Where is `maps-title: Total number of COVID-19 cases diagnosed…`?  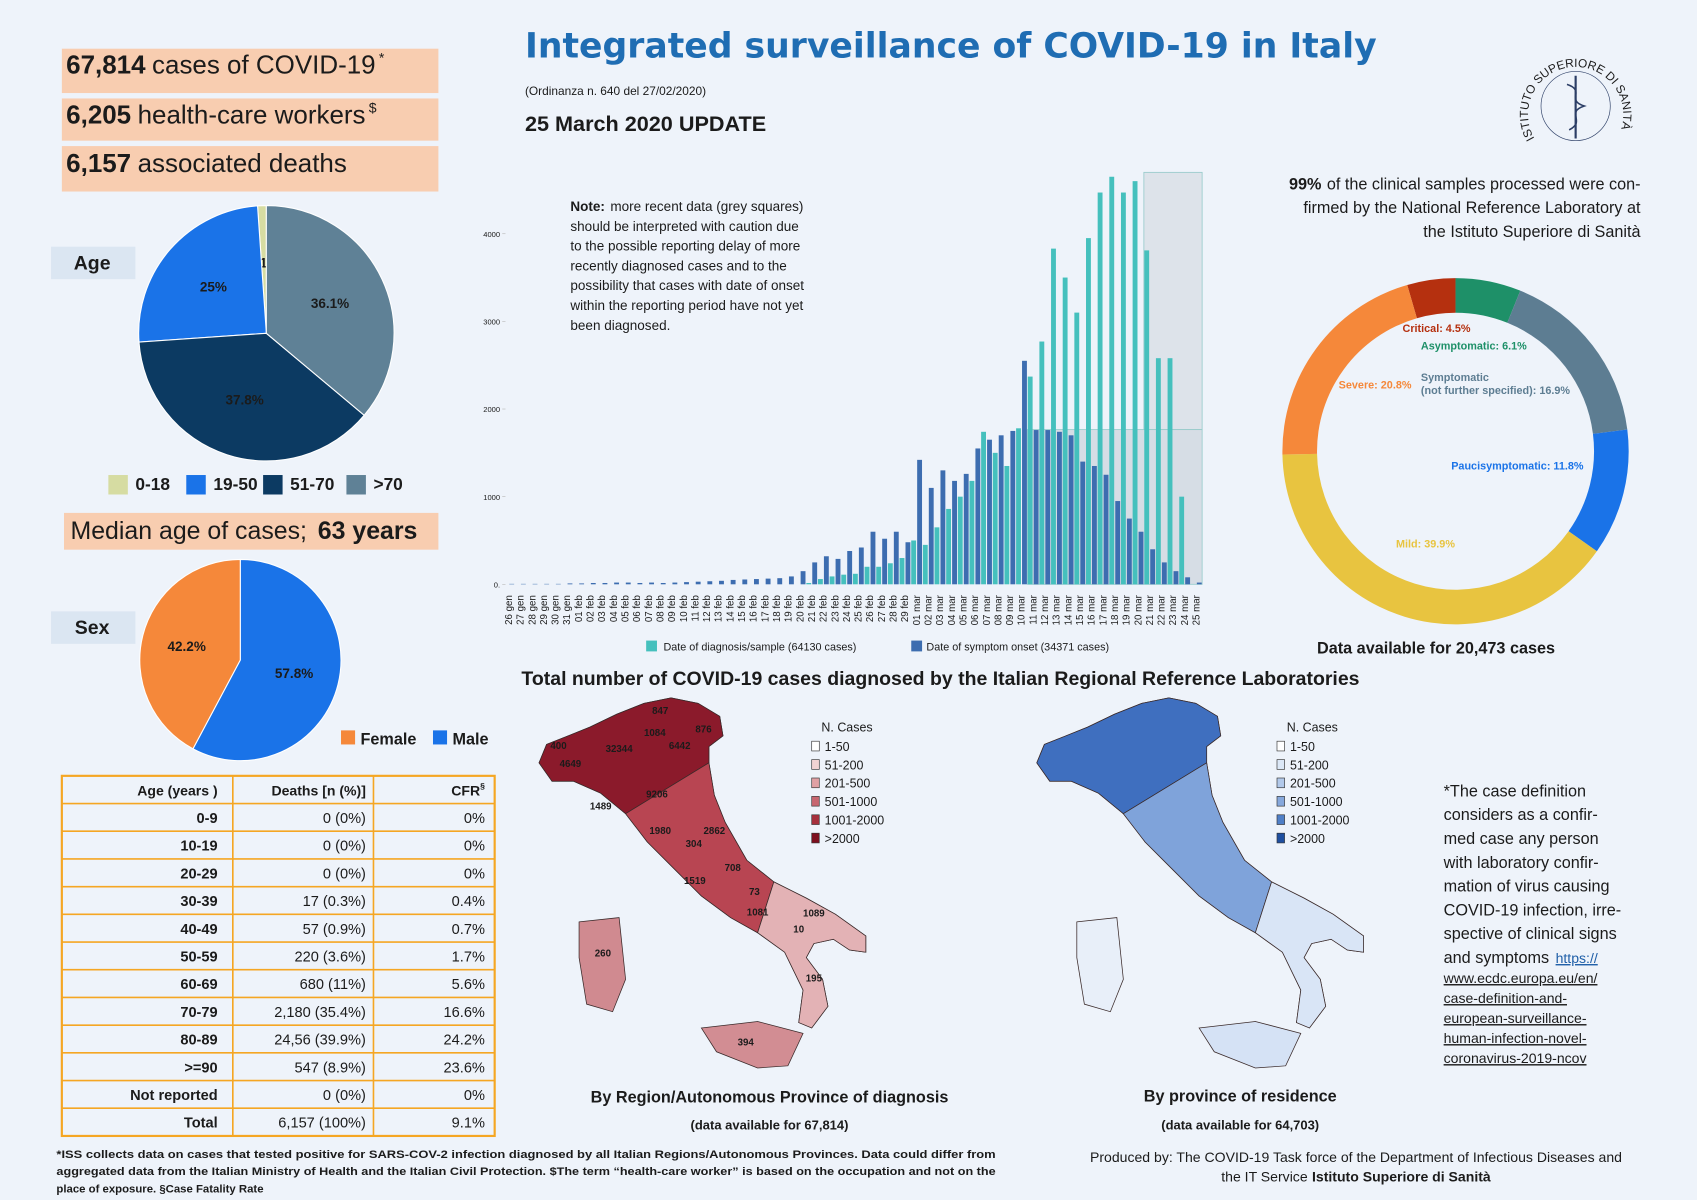 maps-title: Total number of COVID-19 cases diagnosed… is located at coordinates (940, 679).